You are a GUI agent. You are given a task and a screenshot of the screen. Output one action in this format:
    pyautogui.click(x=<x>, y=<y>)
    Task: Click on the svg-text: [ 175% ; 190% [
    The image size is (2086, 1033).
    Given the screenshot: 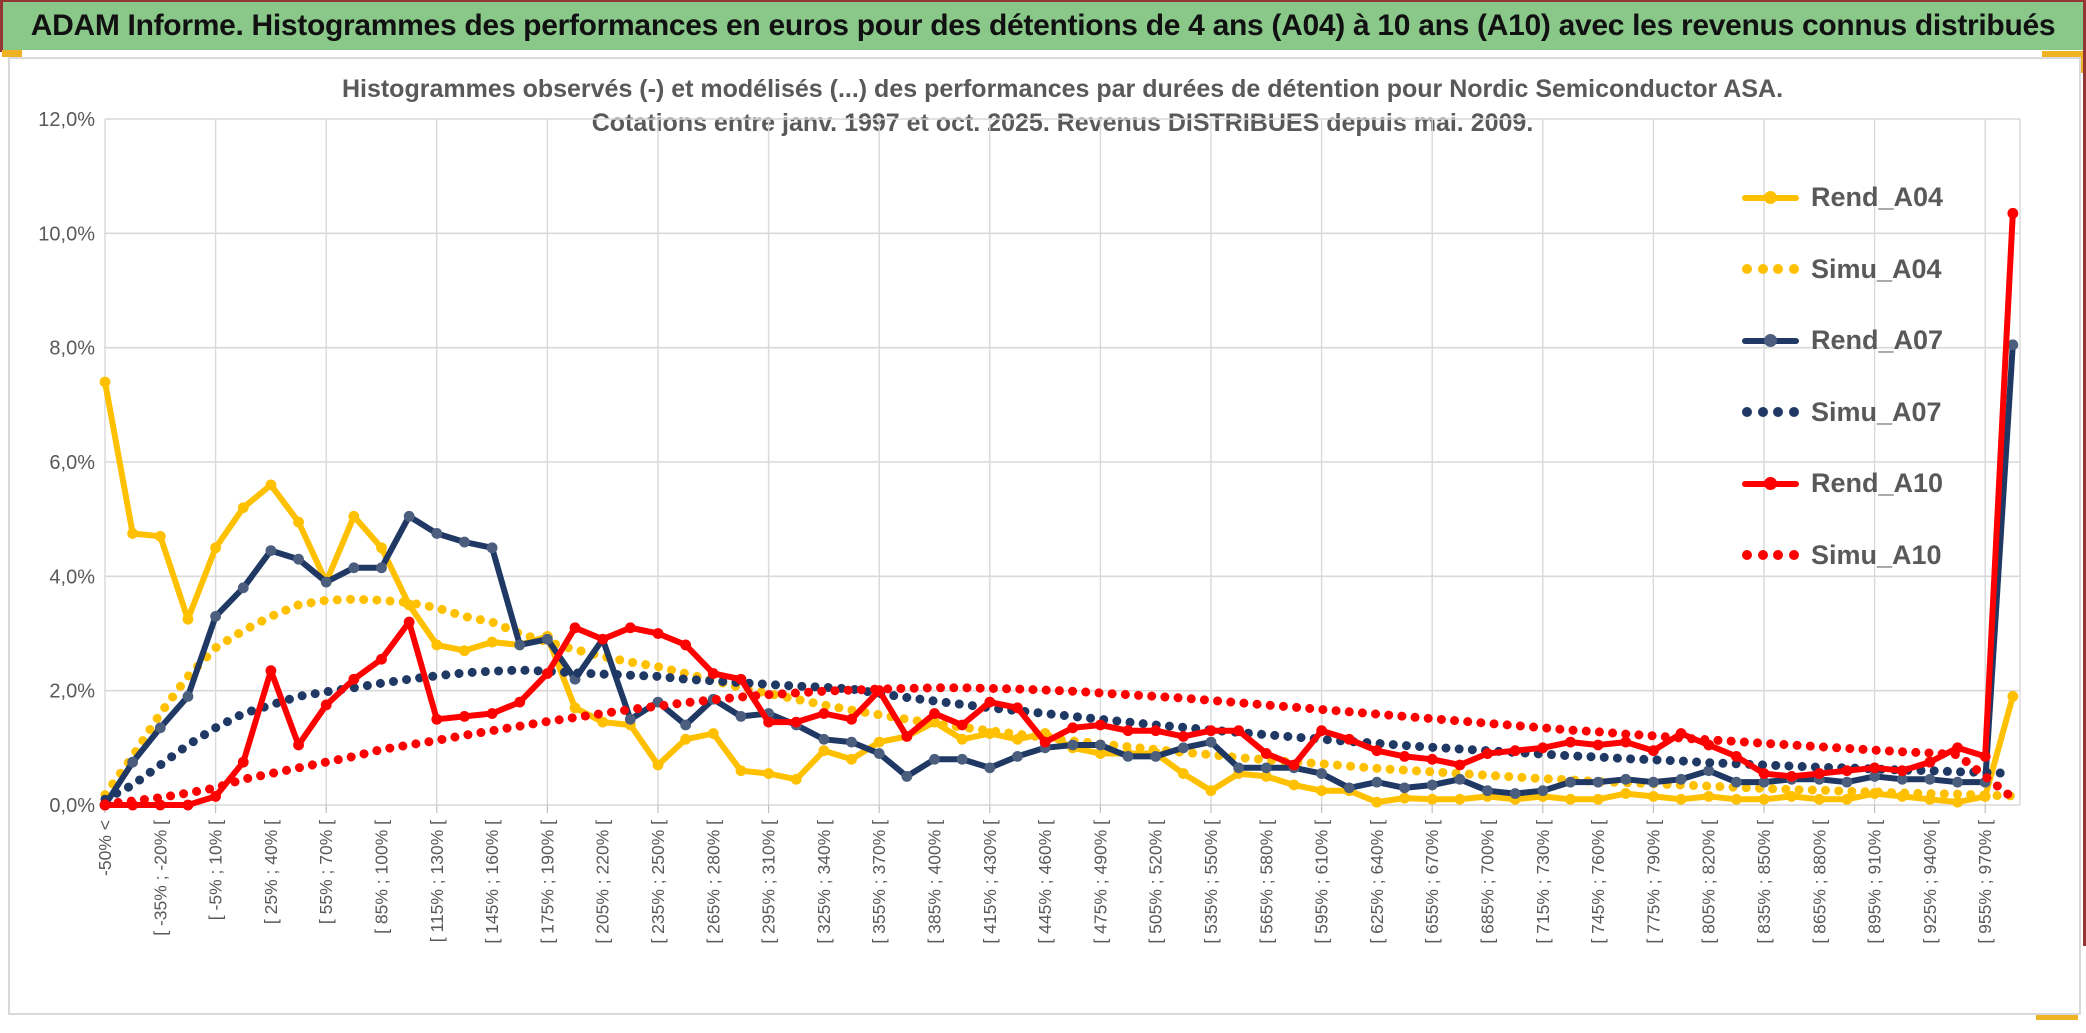 What is the action you would take?
    pyautogui.click(x=547, y=882)
    